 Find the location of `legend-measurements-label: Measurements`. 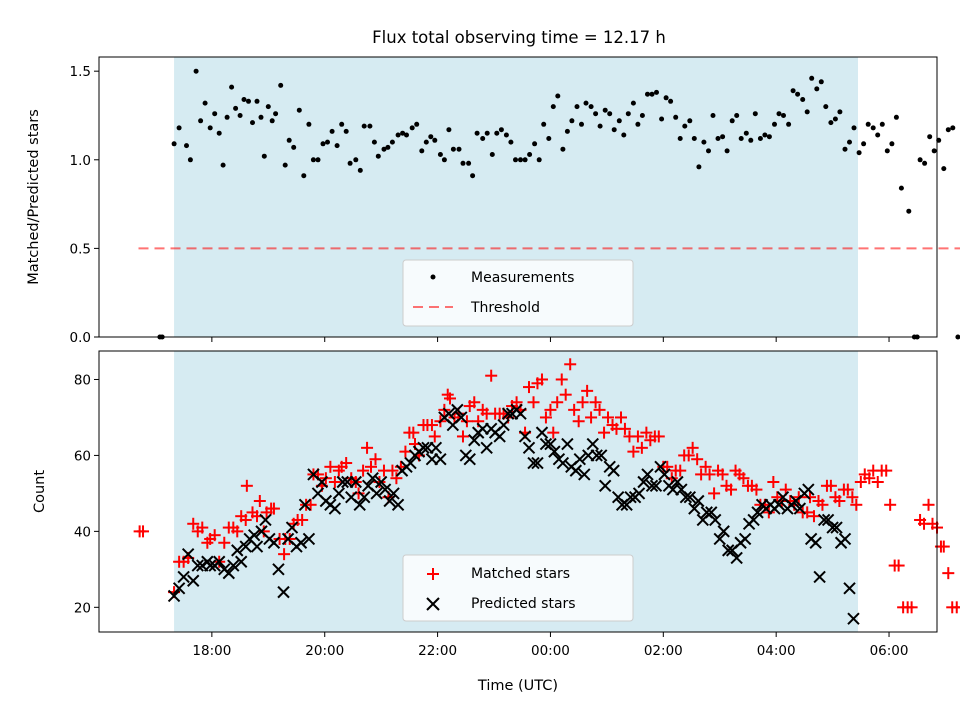

legend-measurements-label: Measurements is located at coordinates (522, 278).